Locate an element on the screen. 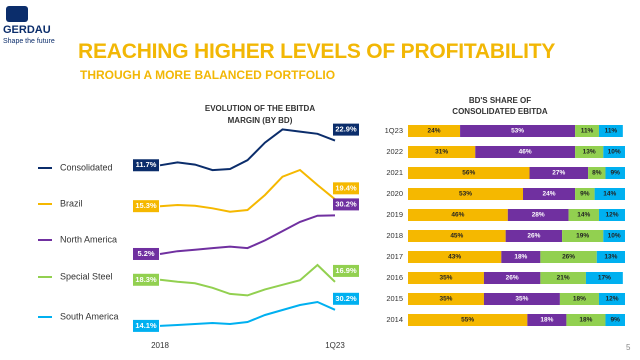 This screenshot has height=360, width=640. y-tick-label: 2019 is located at coordinates (394, 214).